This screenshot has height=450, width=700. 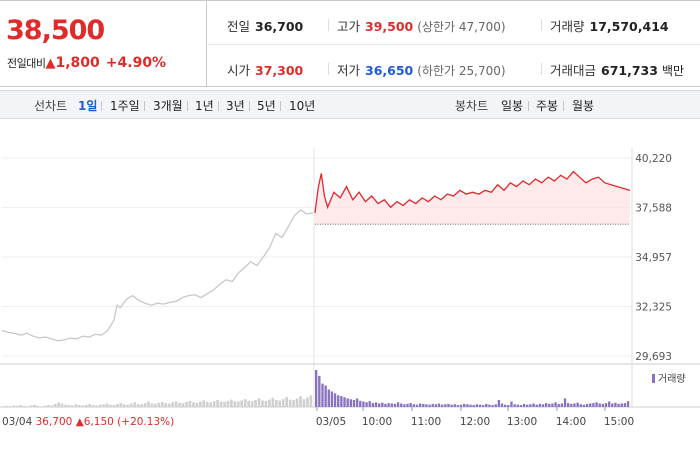 I want to click on x-tick-label: 03/05, so click(x=331, y=422).